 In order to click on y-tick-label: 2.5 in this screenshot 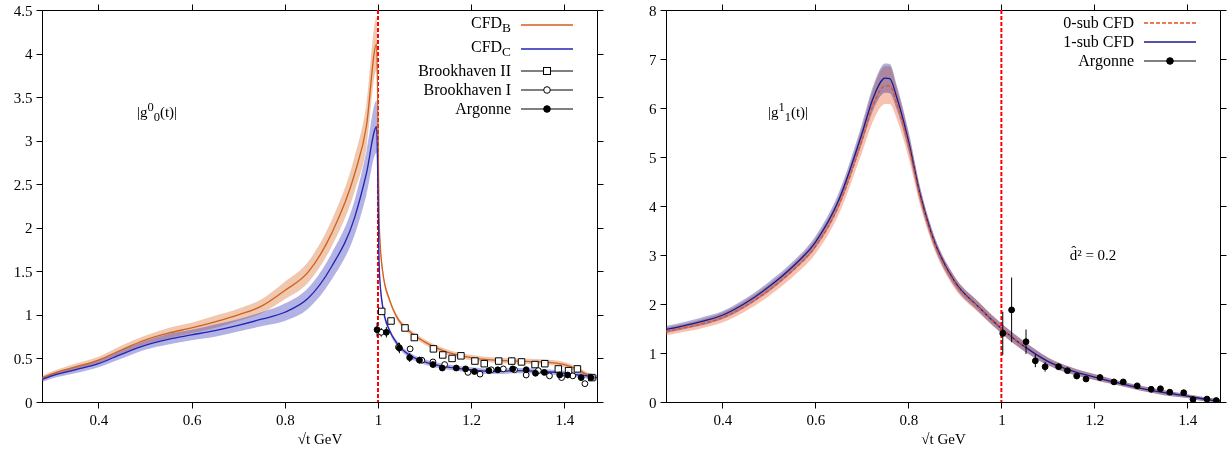, I will do `click(23, 184)`.